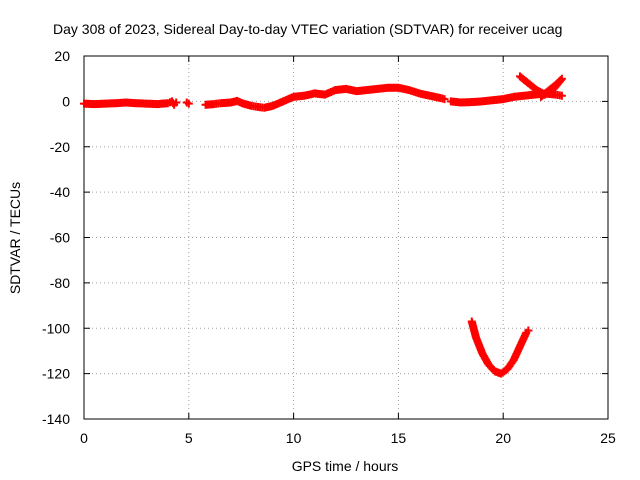  Describe the element at coordinates (503, 438) in the screenshot. I see `x-tick-label: 20` at that location.